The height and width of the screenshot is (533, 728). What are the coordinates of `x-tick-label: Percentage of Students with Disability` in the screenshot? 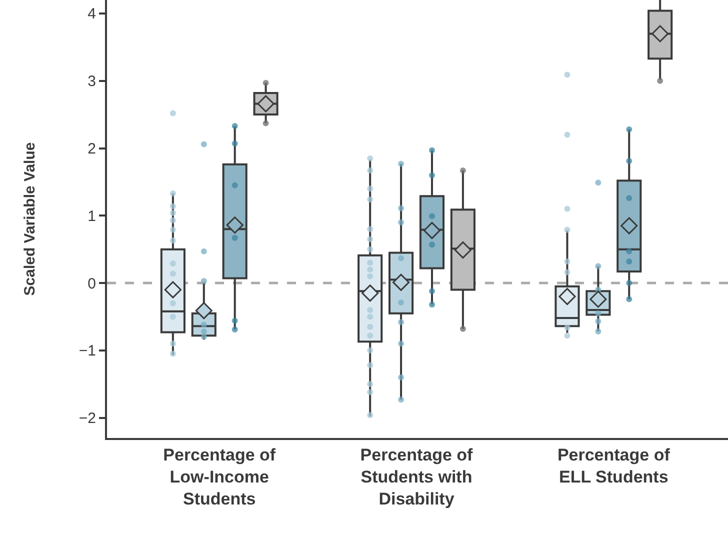 It's located at (417, 477).